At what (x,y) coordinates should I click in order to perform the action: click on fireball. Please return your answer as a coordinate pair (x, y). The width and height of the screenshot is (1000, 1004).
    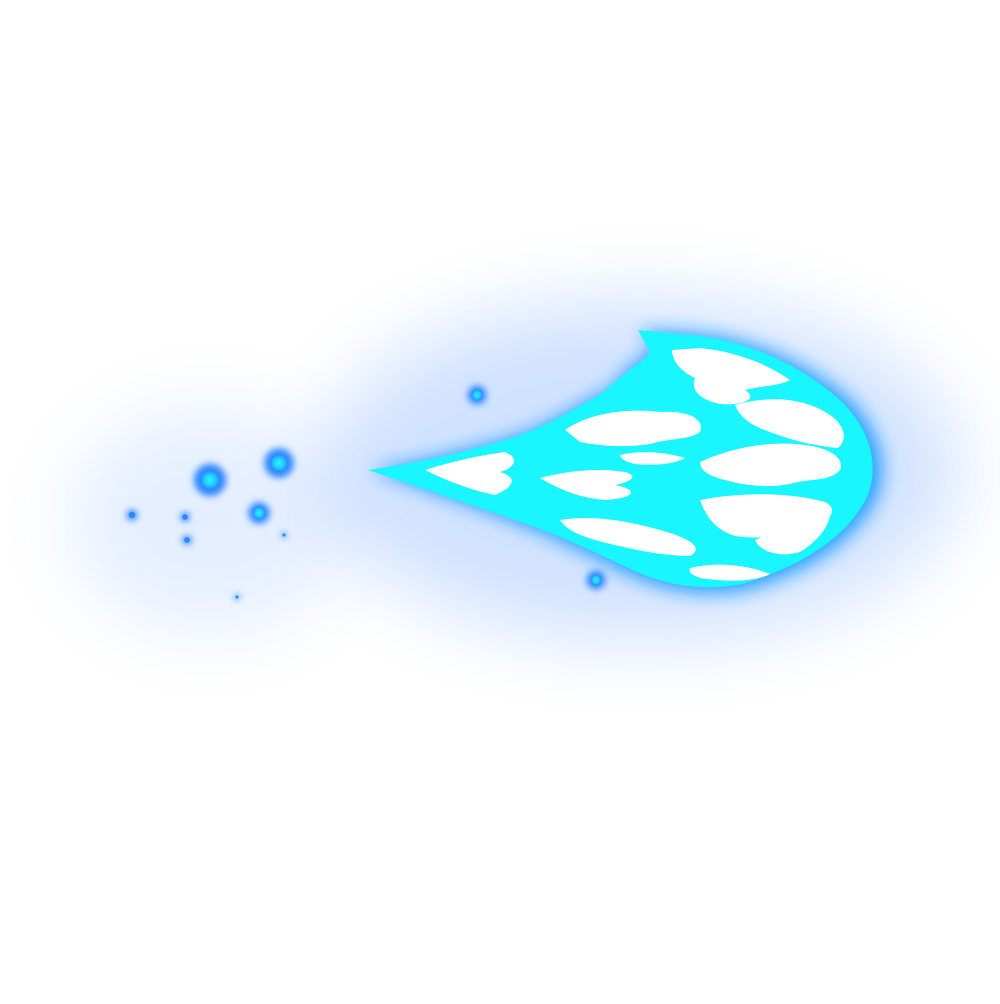
    Looking at the image, I should click on (625, 462).